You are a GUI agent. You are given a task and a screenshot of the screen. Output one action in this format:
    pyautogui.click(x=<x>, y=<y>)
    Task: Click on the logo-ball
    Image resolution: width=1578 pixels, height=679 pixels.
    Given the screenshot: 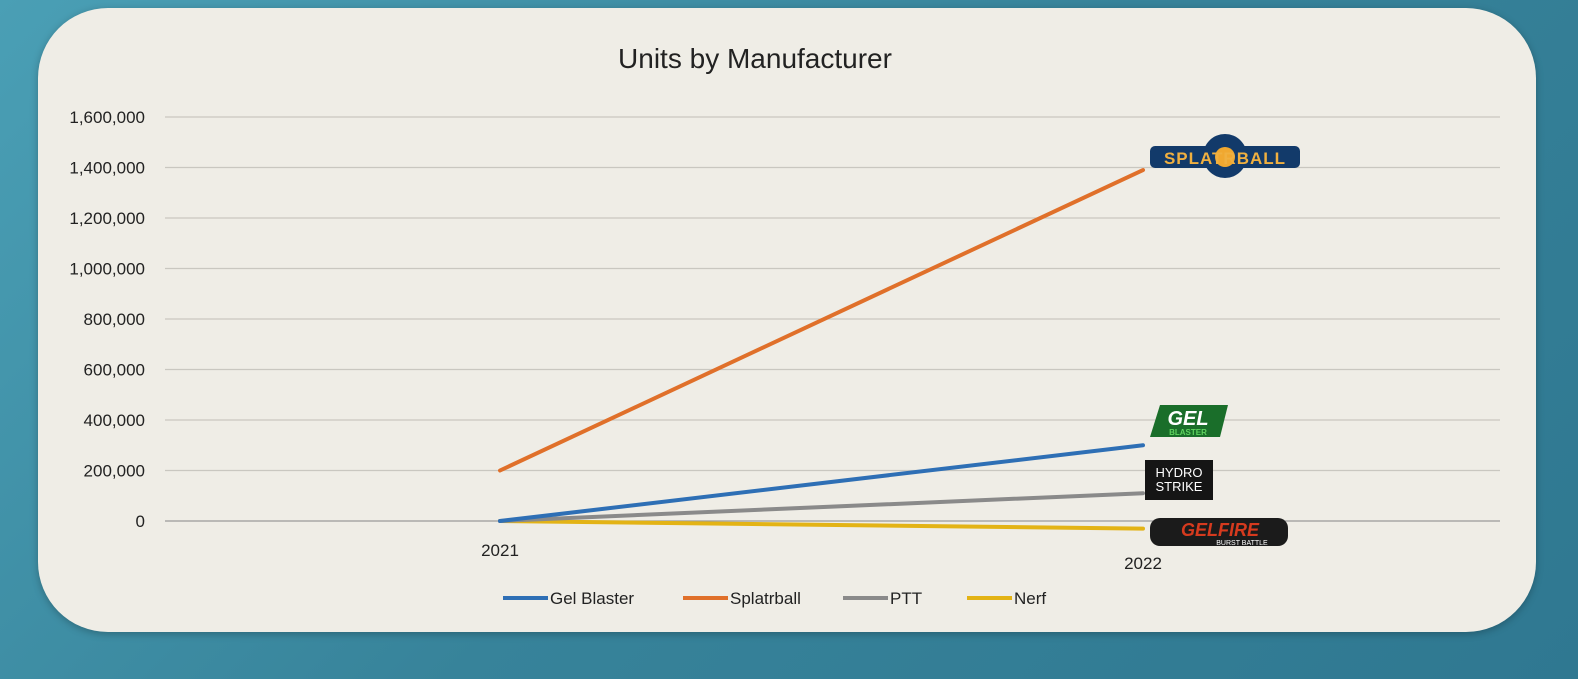 What is the action you would take?
    pyautogui.click(x=1225, y=157)
    